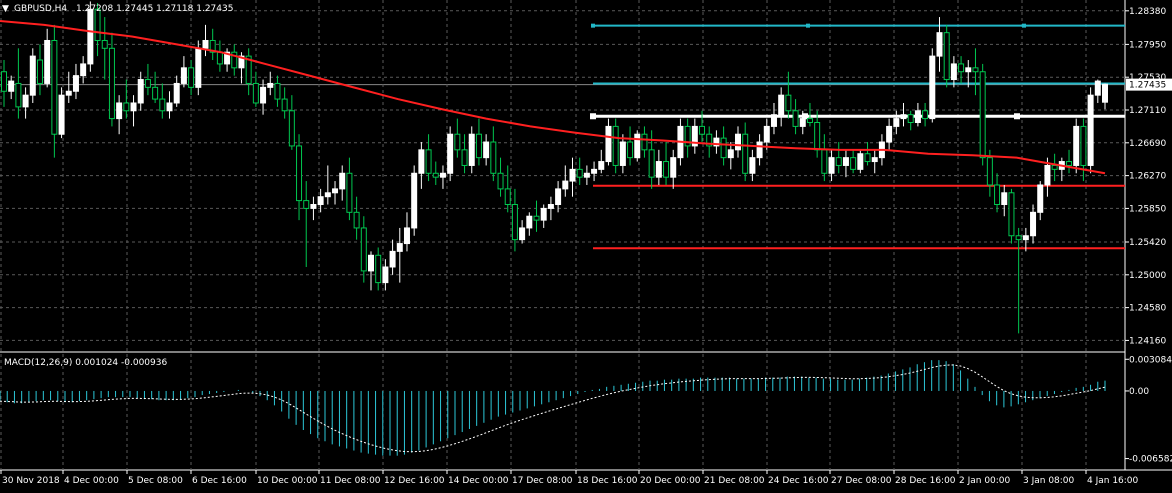 This screenshot has height=493, width=1172. I want to click on x-tick-label: 12 Dec 16:00, so click(414, 481).